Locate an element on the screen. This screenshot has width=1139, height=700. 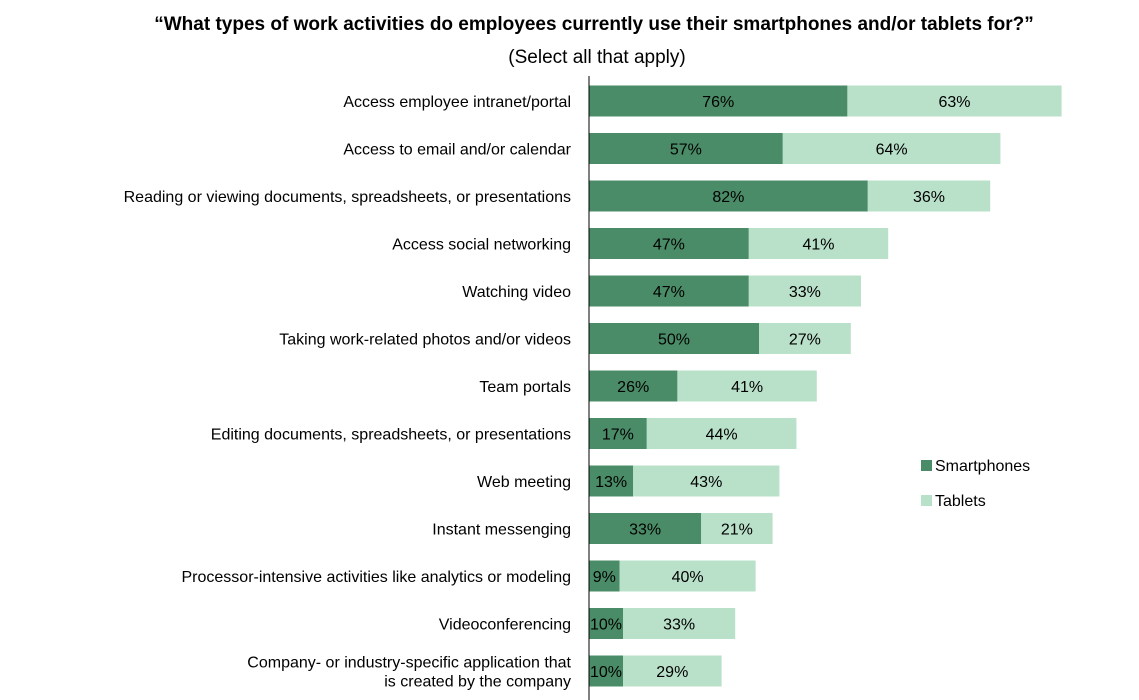
smartphones-value-label: 26% is located at coordinates (633, 387).